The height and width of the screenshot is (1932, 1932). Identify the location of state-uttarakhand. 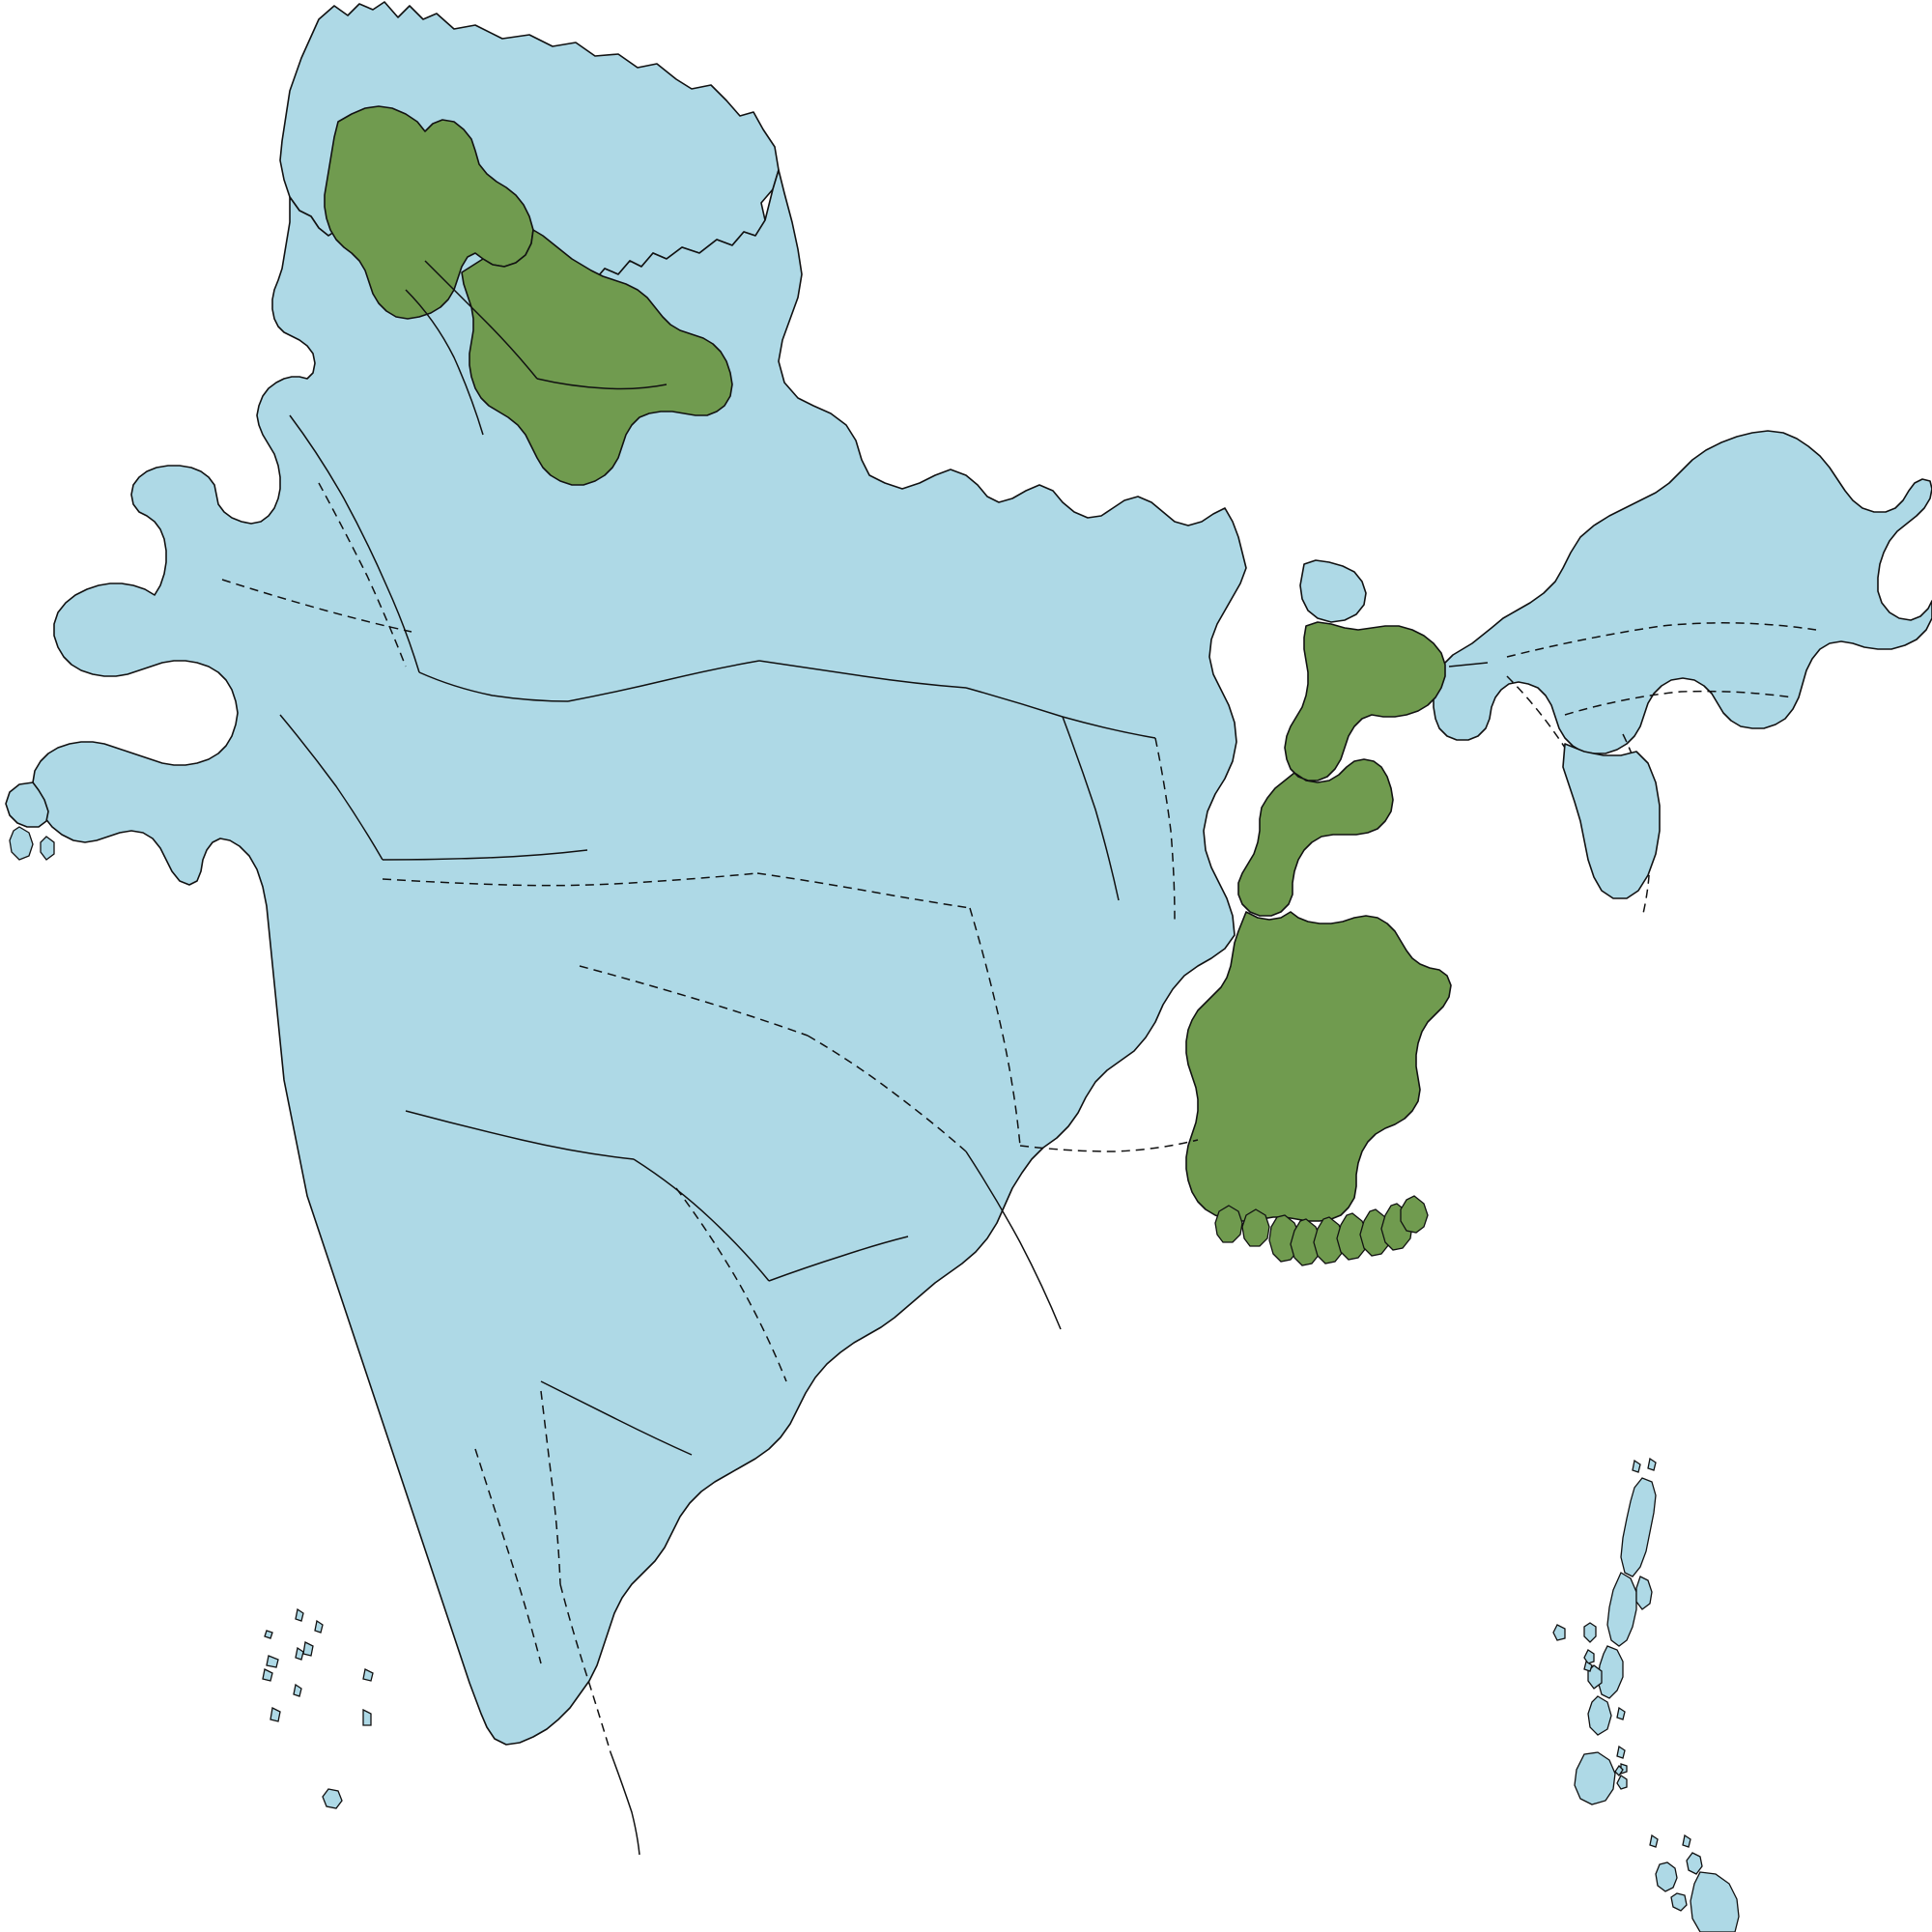
(597, 357).